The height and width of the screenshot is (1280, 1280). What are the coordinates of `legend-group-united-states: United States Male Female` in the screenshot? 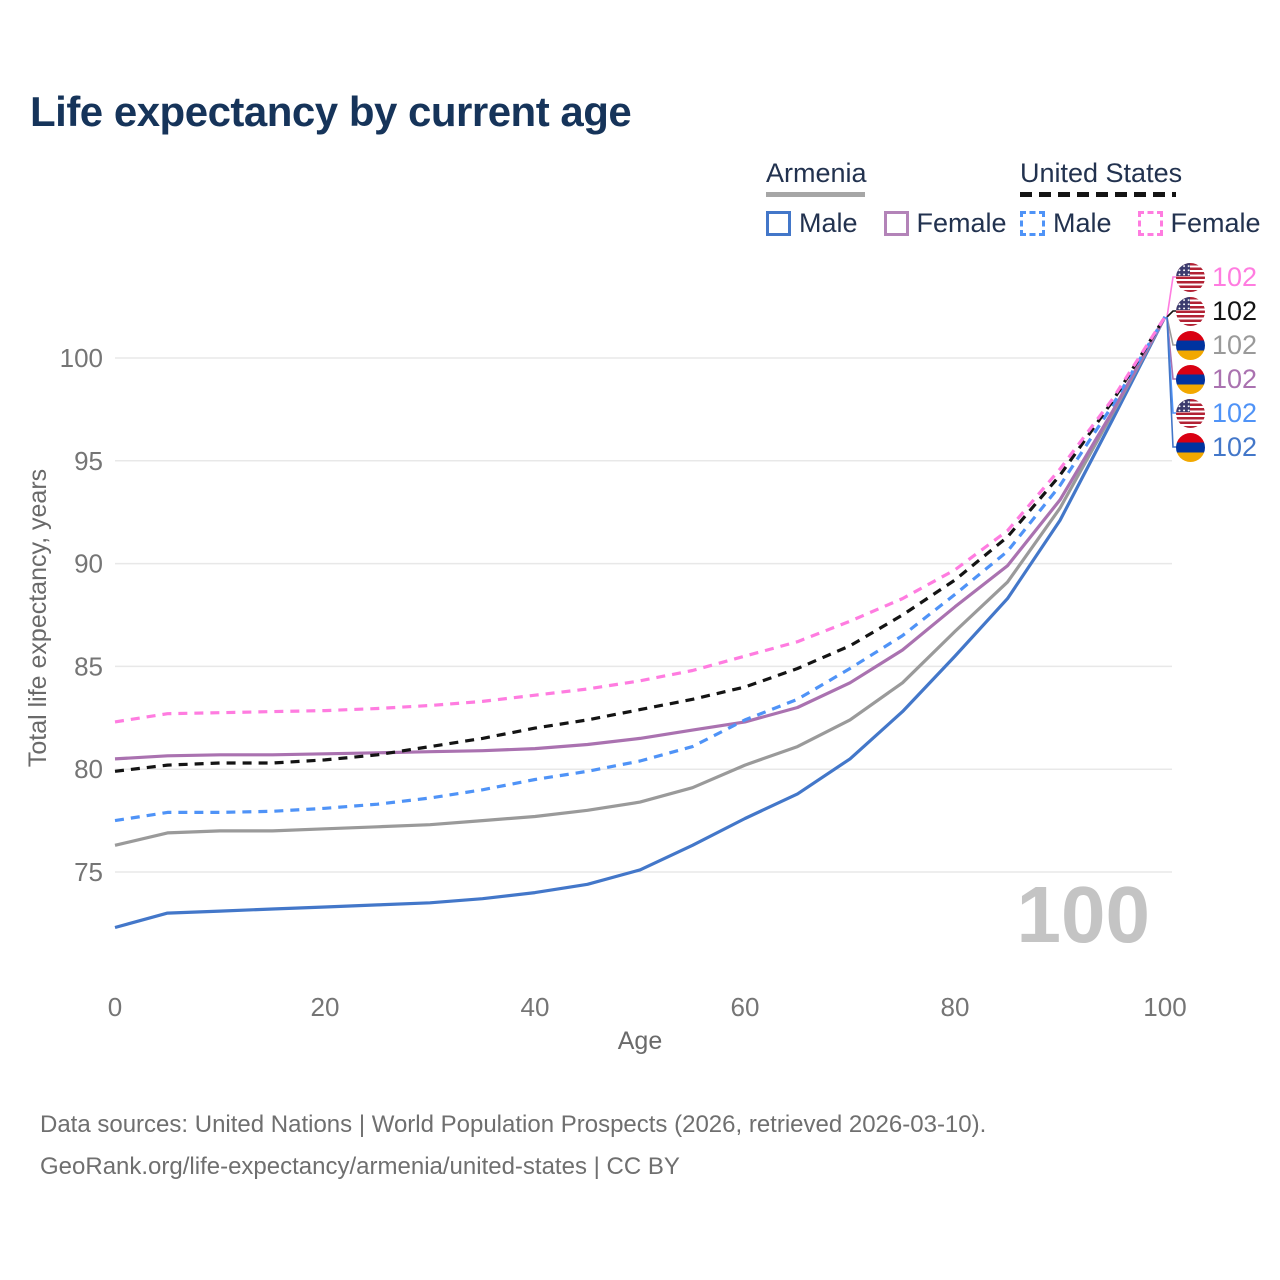 It's located at (1140, 198).